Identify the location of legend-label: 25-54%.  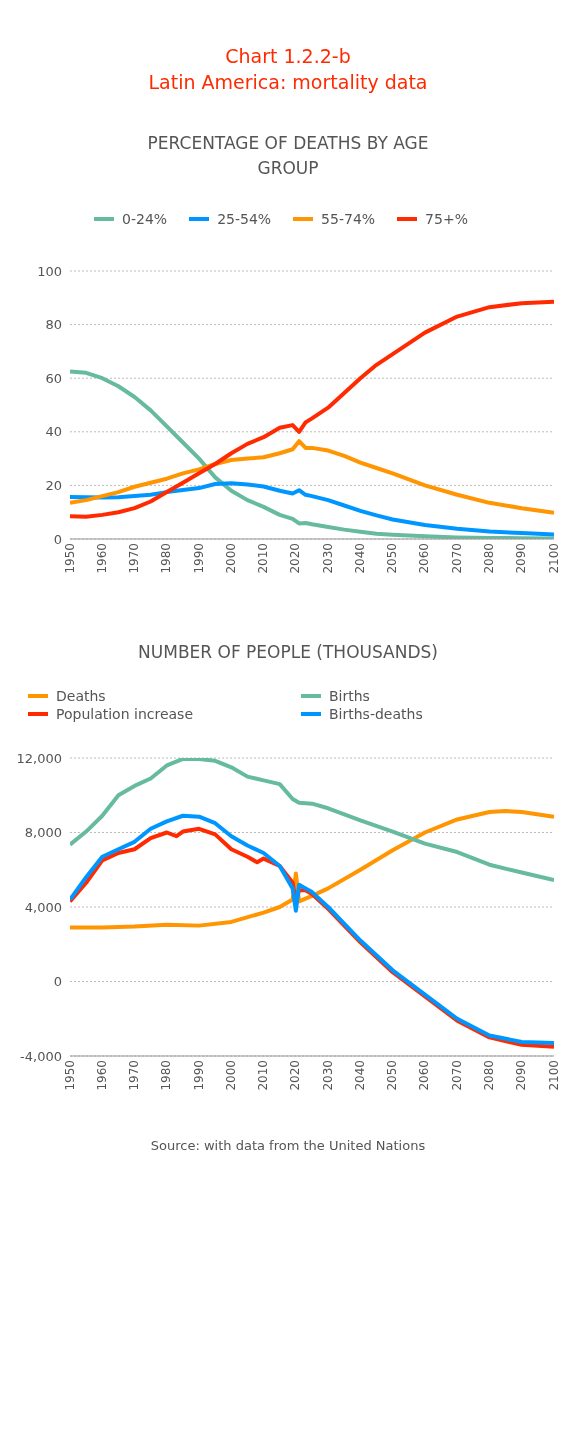
(244, 218).